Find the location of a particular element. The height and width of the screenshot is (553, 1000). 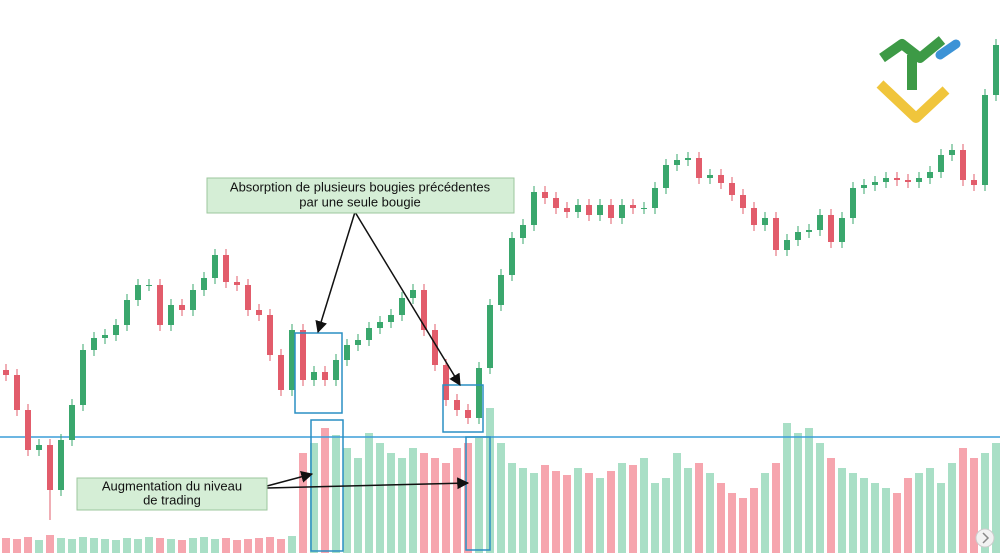

scroll-button is located at coordinates (985, 538).